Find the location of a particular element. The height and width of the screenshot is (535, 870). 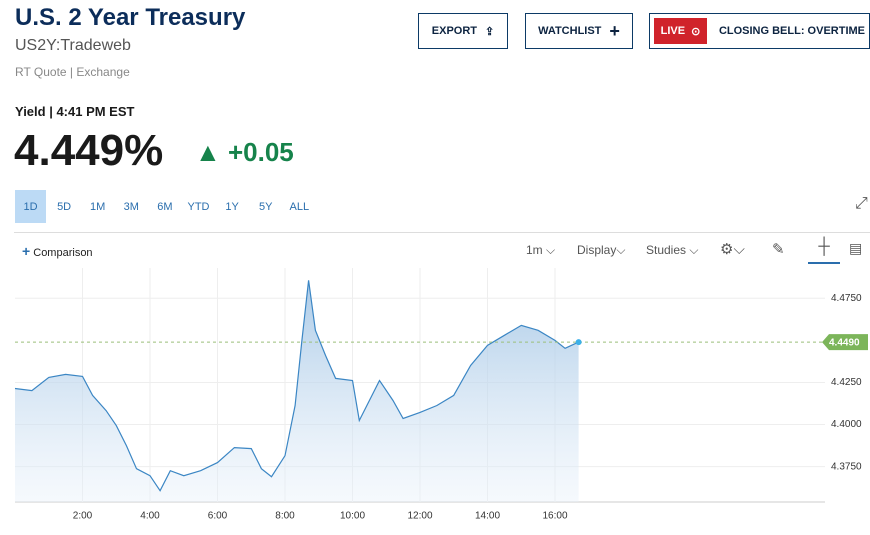

range-button: 5D is located at coordinates (64, 206).